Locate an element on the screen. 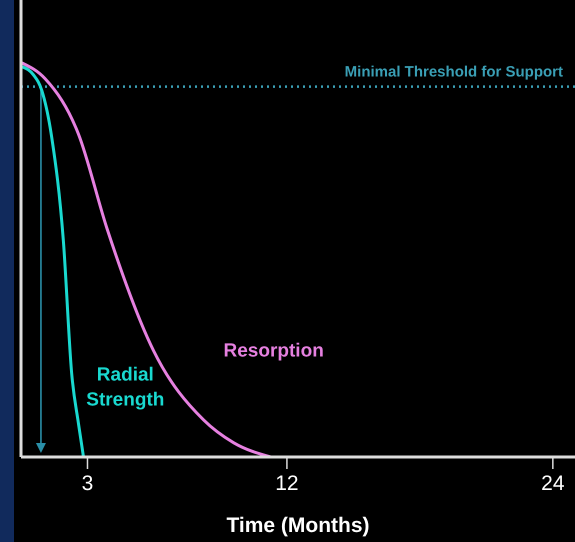 The image size is (575, 542). x-axis-title: Time (Months) is located at coordinates (298, 525).